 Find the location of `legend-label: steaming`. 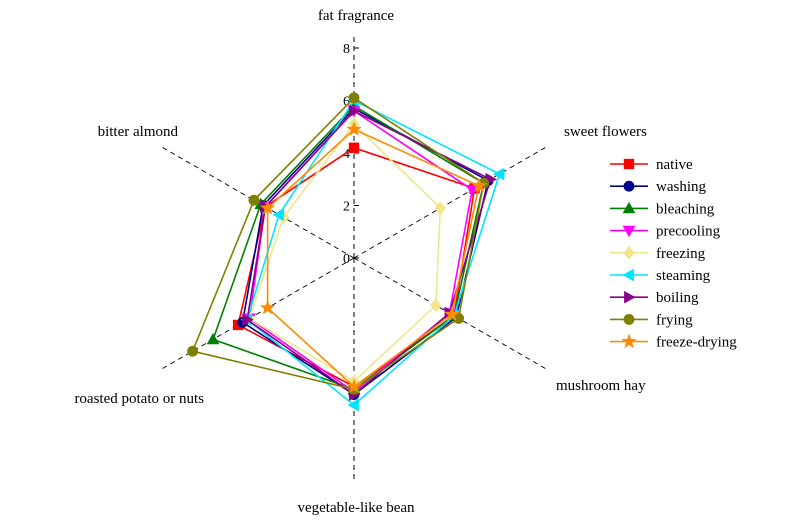

legend-label: steaming is located at coordinates (683, 276).